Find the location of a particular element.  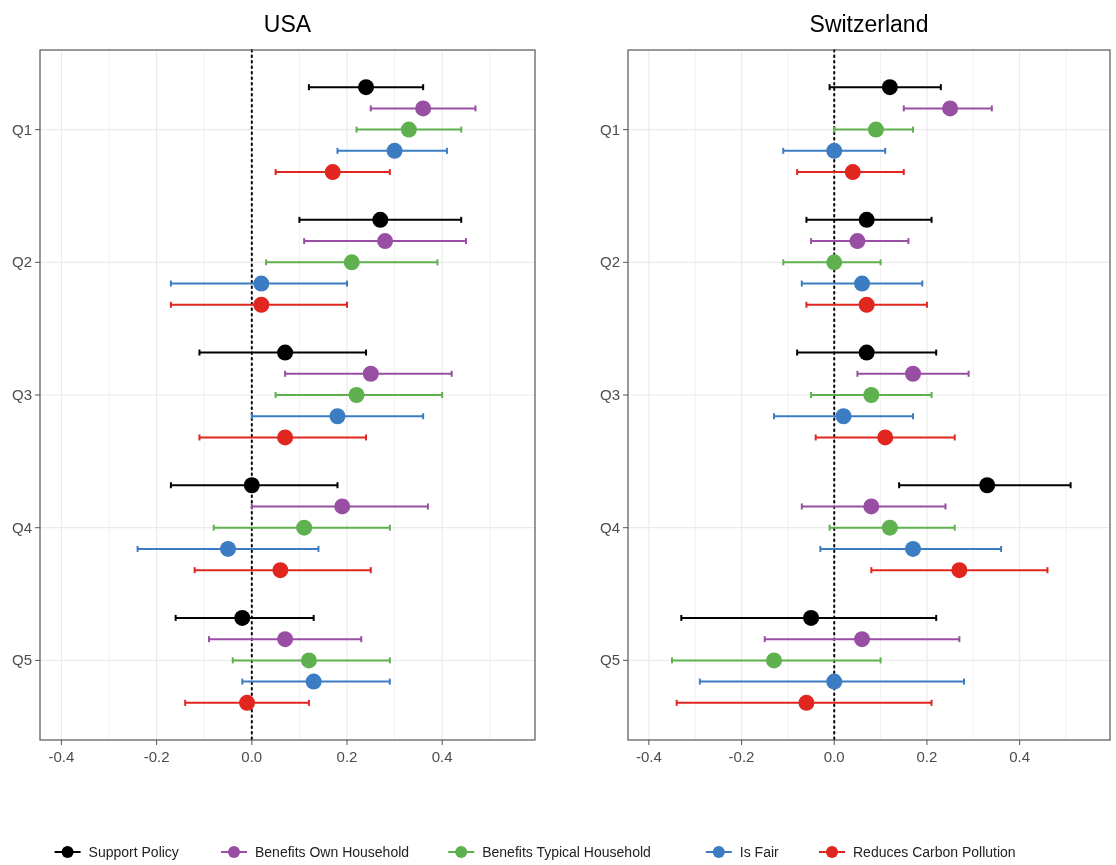

legend-label: Reduces Carbon Pollution is located at coordinates (934, 852).